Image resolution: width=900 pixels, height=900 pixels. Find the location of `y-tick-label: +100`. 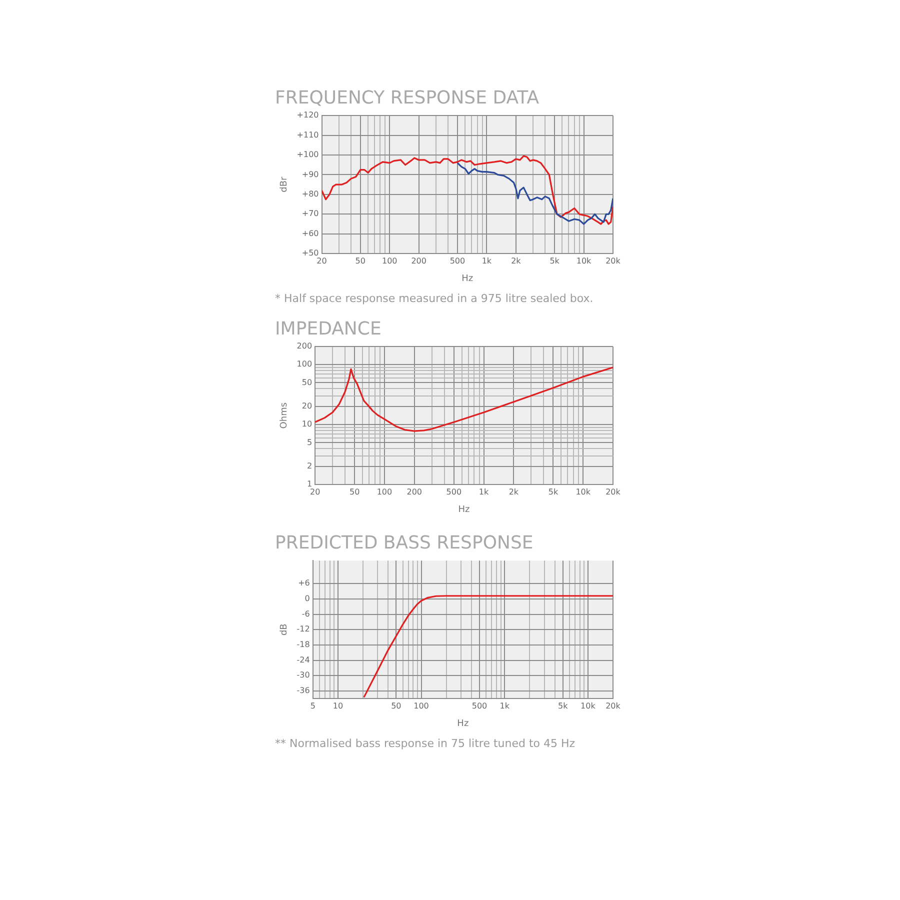

y-tick-label: +100 is located at coordinates (307, 155).